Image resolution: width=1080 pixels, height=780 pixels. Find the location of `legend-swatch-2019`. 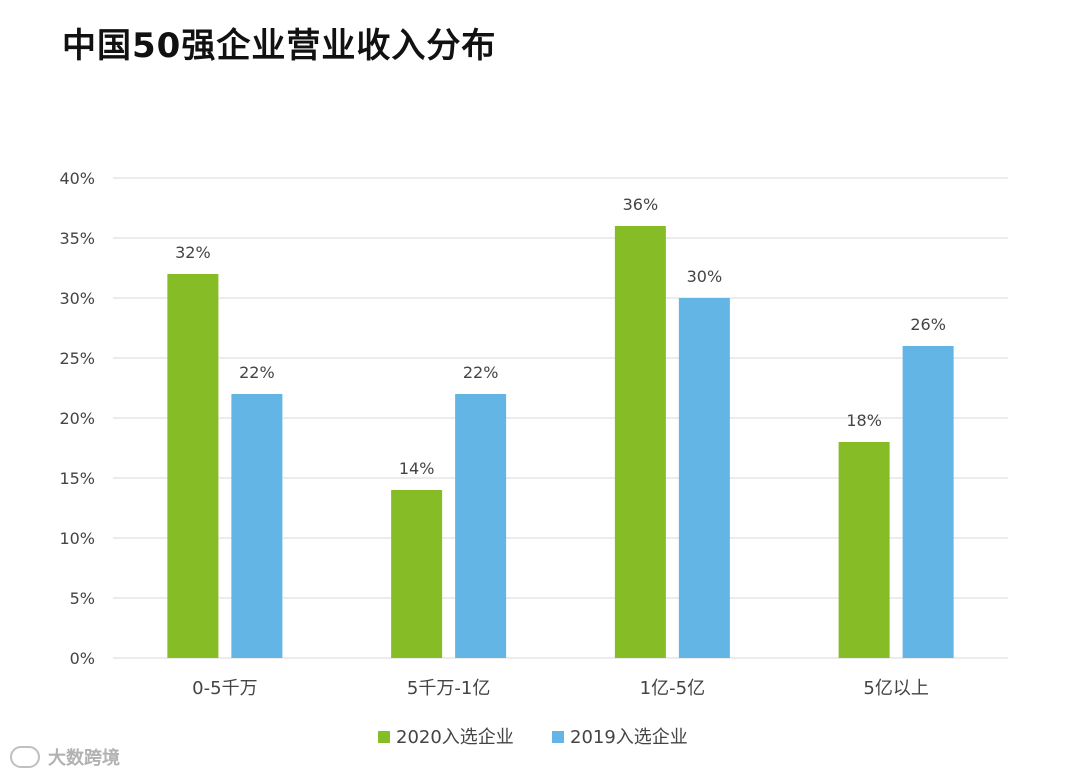

legend-swatch-2019 is located at coordinates (558, 737).